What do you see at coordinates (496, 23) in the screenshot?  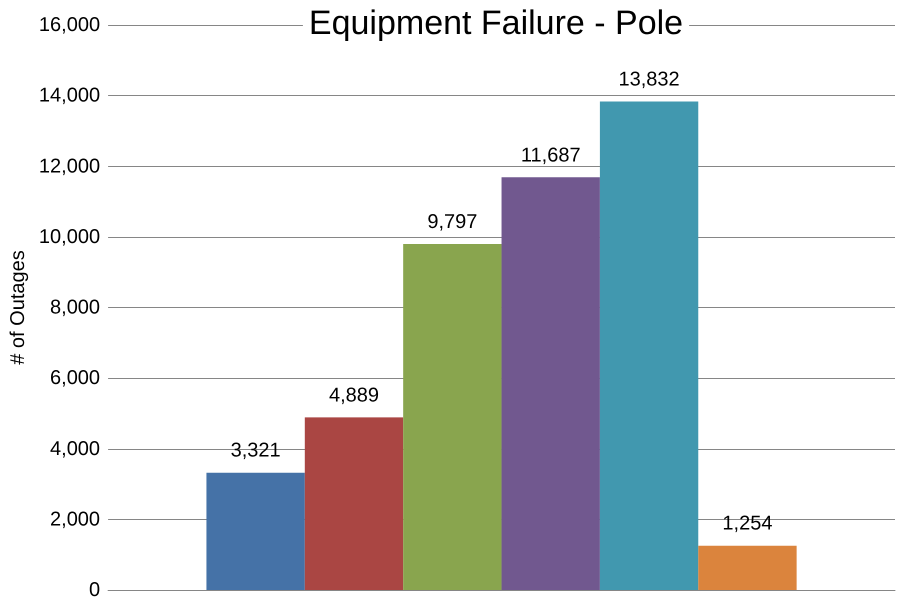 I see `chart-title: Equipment Failure - Pole` at bounding box center [496, 23].